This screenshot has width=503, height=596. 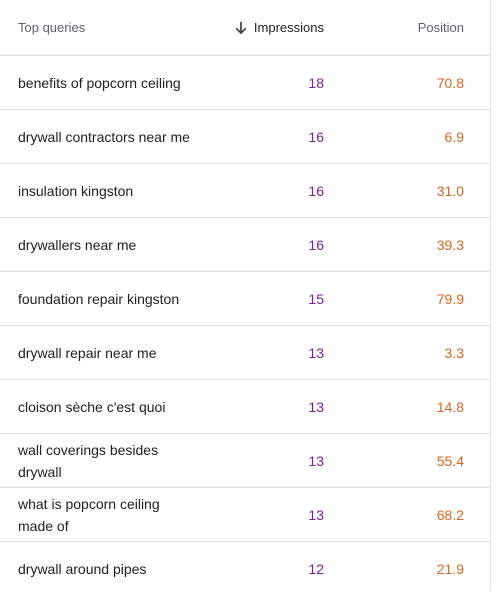 I want to click on impressions-label: Impressions, so click(x=288, y=27).